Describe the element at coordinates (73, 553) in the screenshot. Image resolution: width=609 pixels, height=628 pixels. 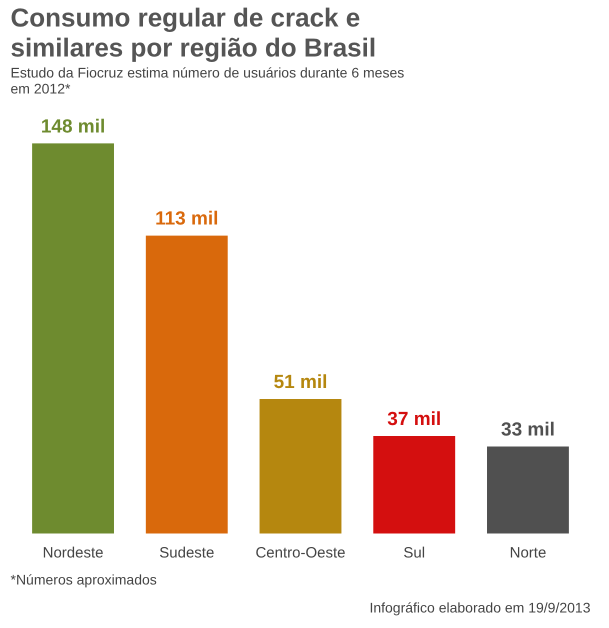
I see `x-tick-label: Nordeste` at that location.